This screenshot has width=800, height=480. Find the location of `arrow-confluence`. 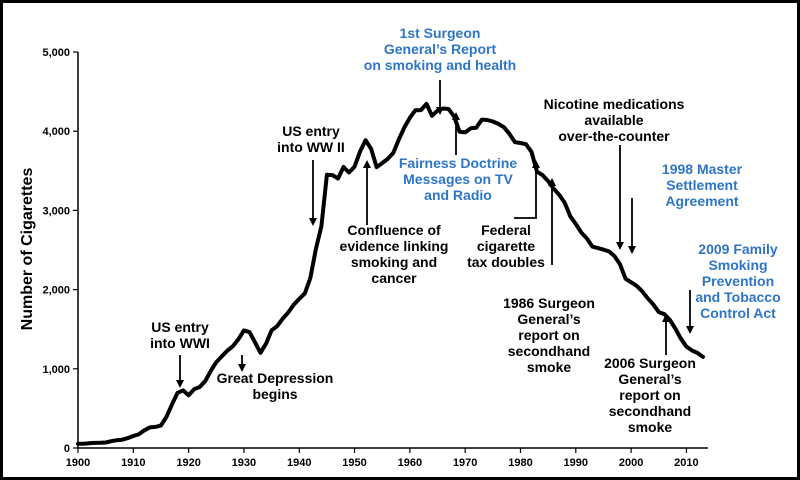

arrow-confluence is located at coordinates (367, 192).